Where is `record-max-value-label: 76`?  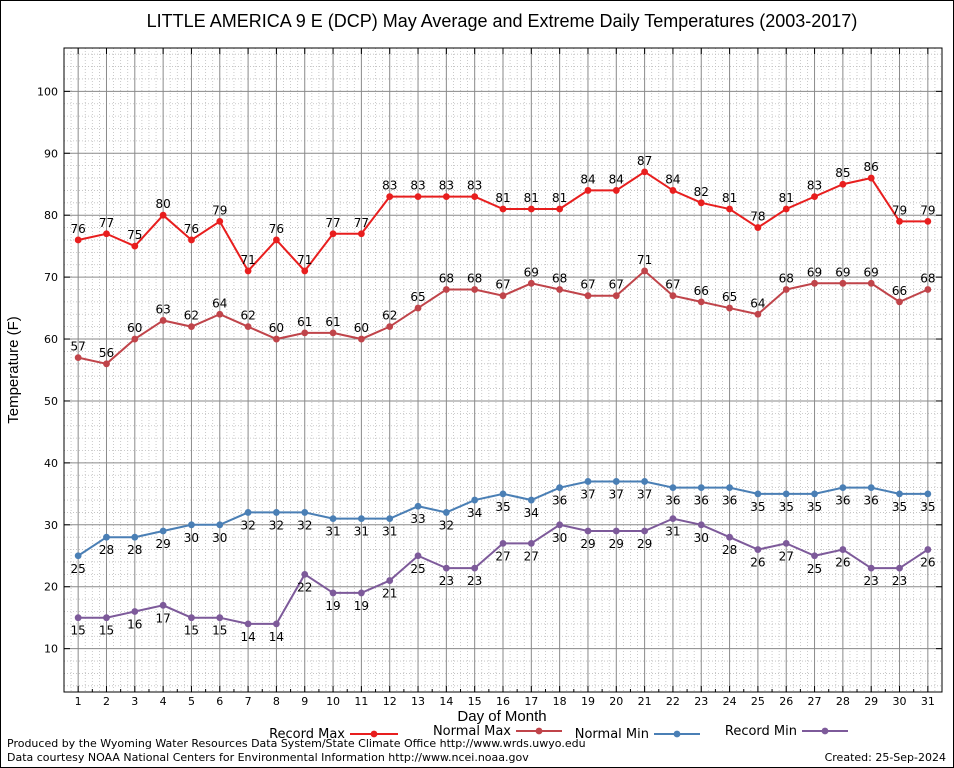
record-max-value-label: 76 is located at coordinates (276, 229).